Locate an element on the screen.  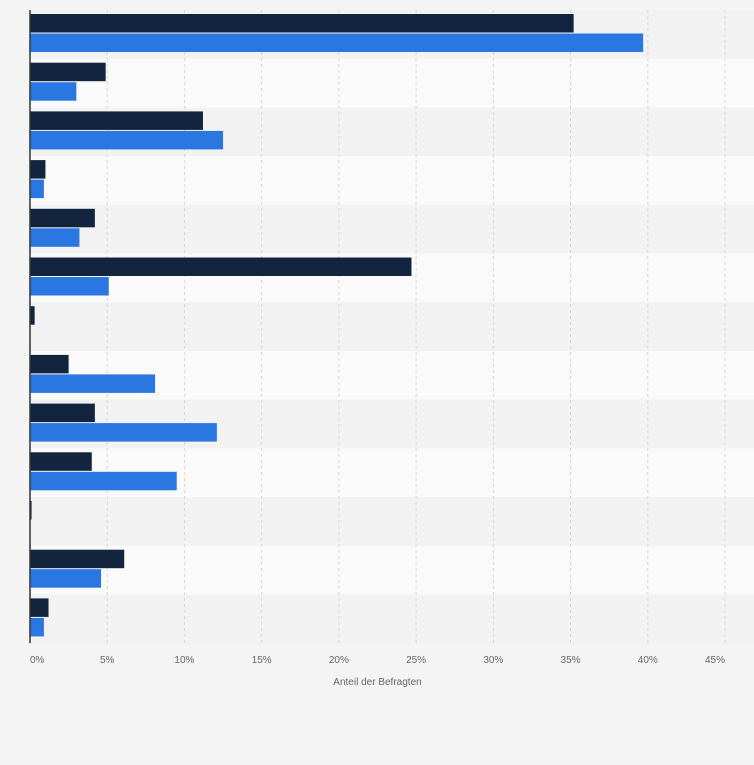
x-tick-label: 45% is located at coordinates (715, 660).